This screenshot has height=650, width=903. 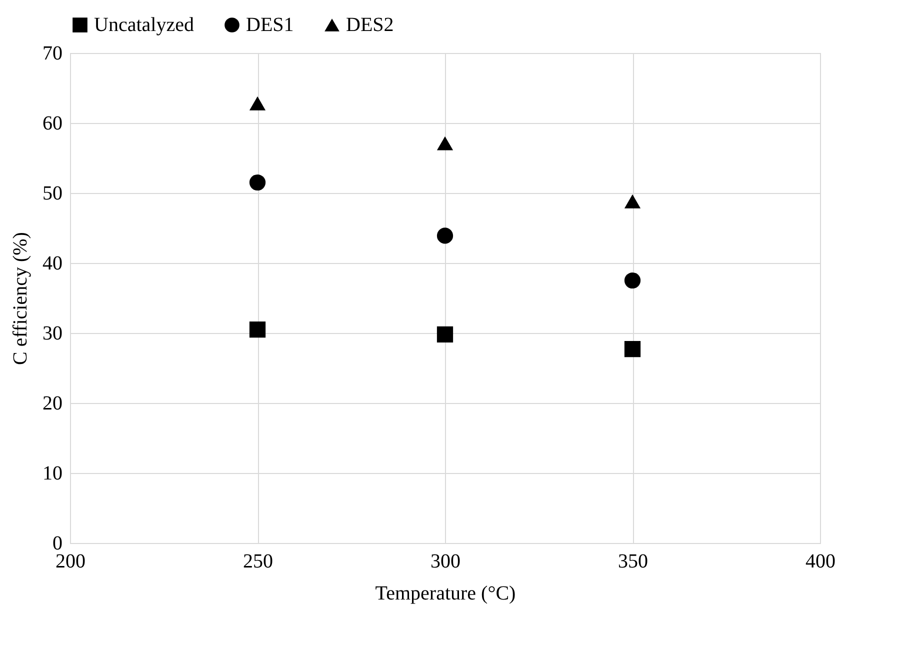 What do you see at coordinates (52, 53) in the screenshot?
I see `y-tick-label: 70` at bounding box center [52, 53].